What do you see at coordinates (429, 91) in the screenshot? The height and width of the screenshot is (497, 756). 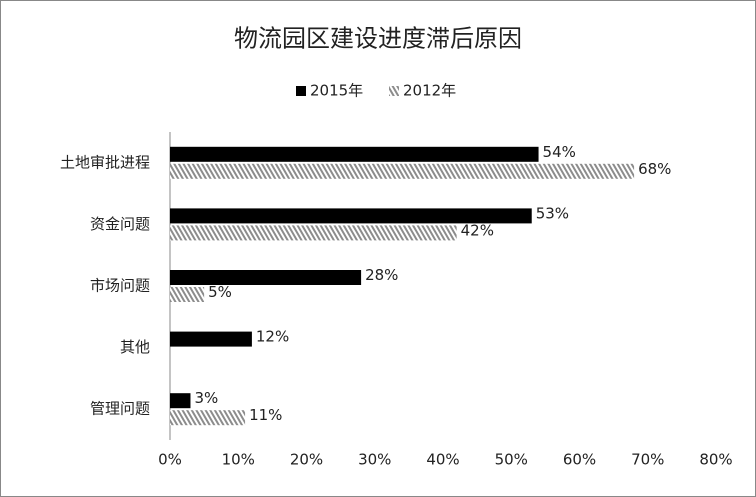 I see `legend-label: 2012年` at bounding box center [429, 91].